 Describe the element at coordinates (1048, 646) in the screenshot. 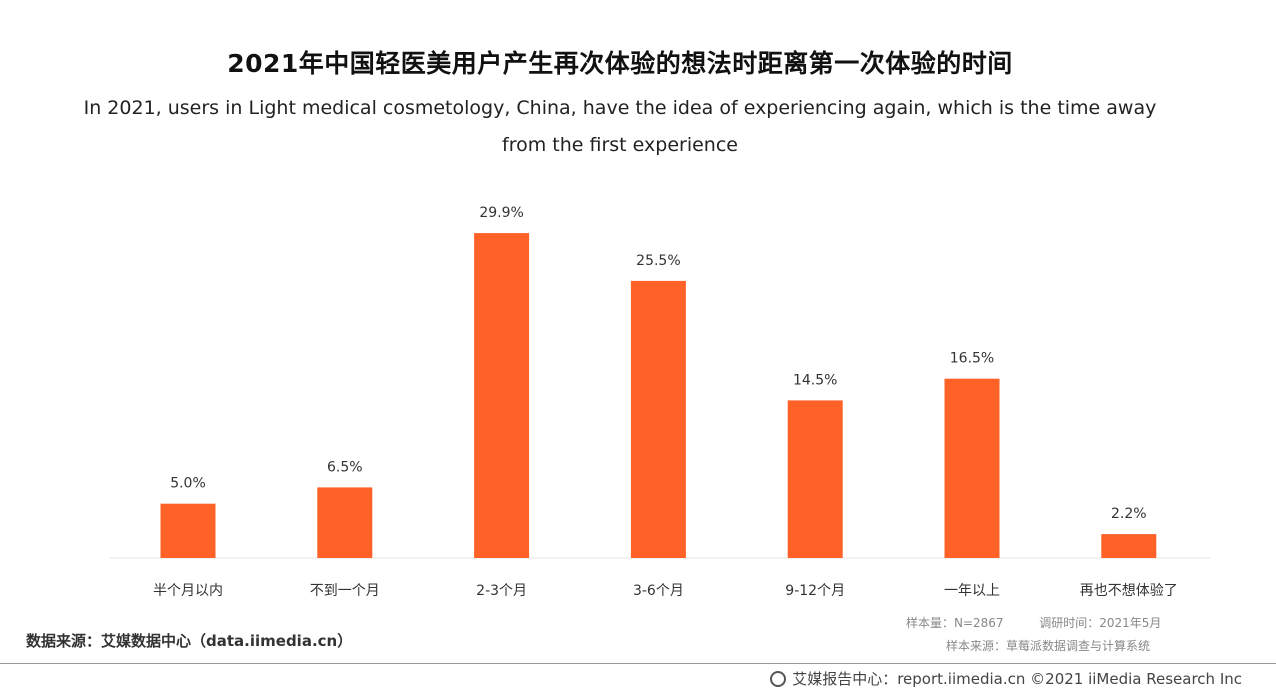

I see `sample-source: 样本来源：草莓派数据调查与计算系统` at that location.